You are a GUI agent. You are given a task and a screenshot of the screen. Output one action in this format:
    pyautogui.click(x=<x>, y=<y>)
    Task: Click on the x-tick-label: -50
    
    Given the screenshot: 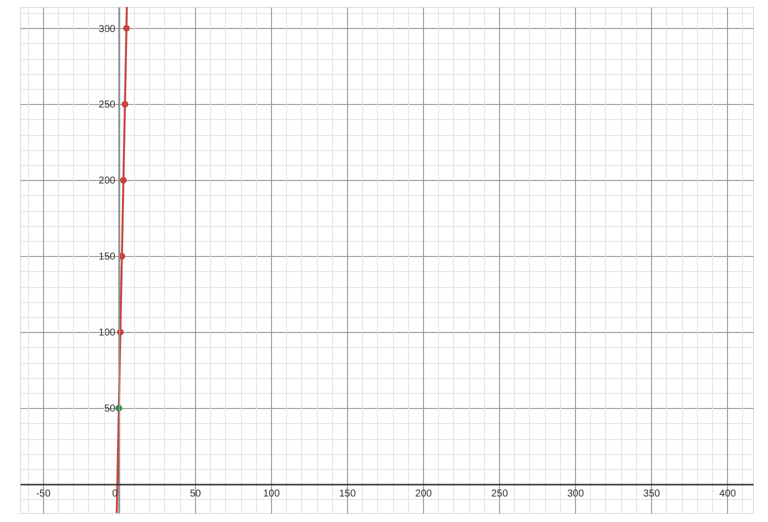 What is the action you would take?
    pyautogui.click(x=43, y=494)
    